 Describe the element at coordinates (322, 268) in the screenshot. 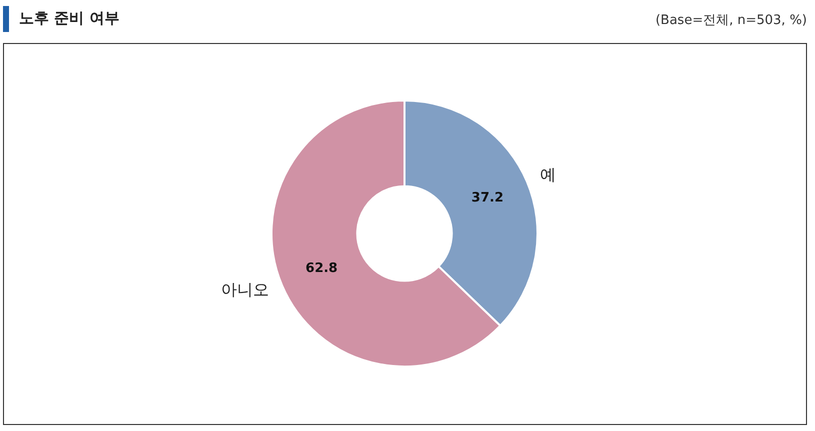

I see `data-label: 62.8` at that location.